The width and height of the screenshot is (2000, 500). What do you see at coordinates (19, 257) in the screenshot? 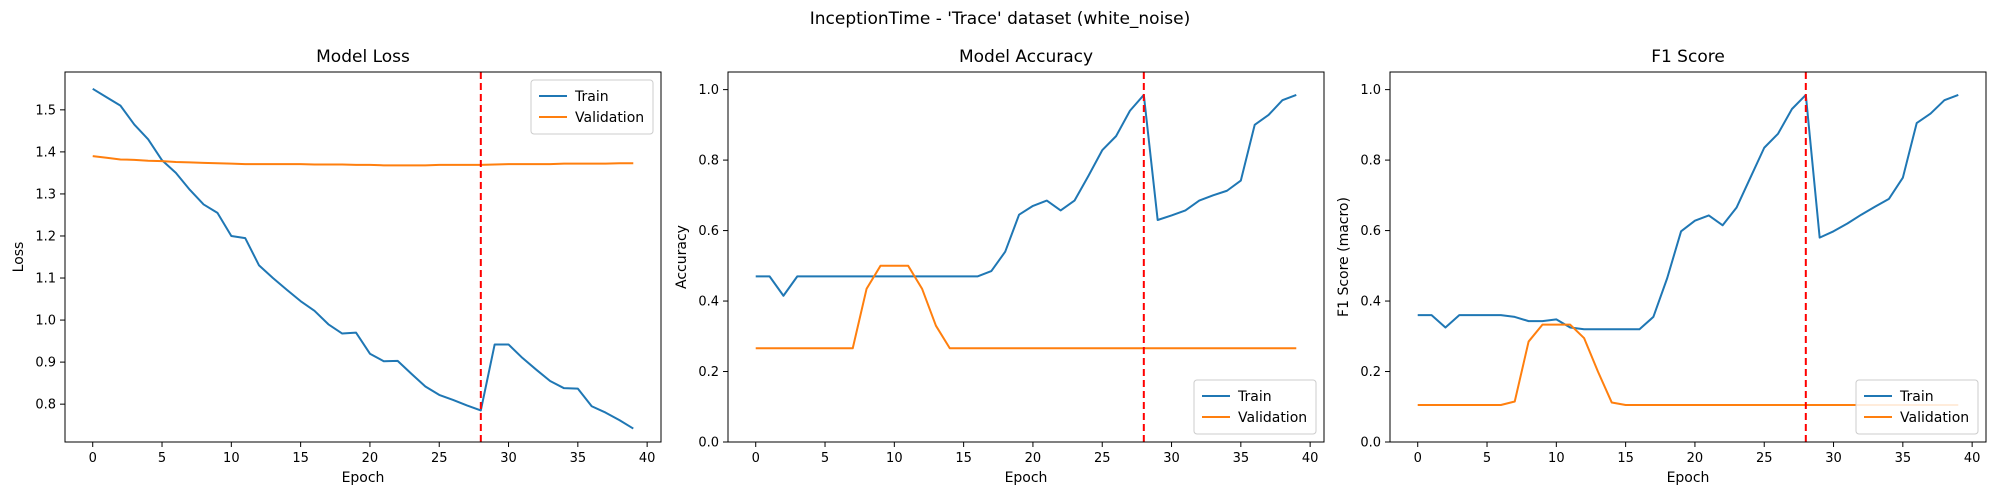
I see `y-axis-label: Loss` at bounding box center [19, 257].